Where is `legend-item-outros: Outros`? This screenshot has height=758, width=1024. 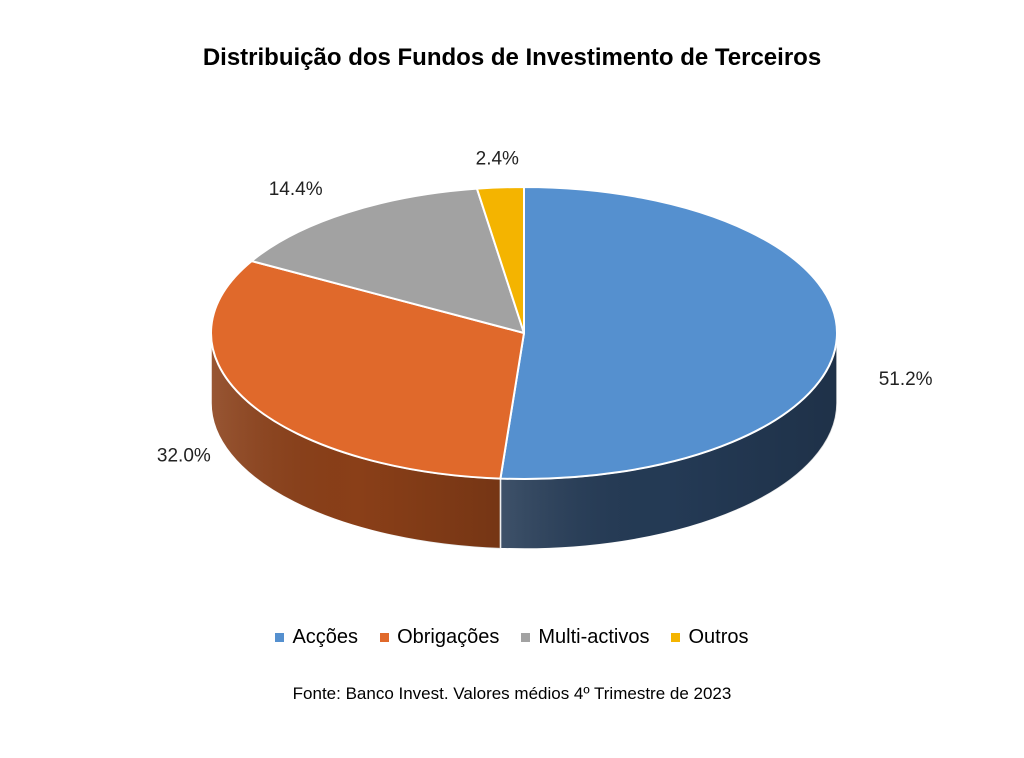 legend-item-outros: Outros is located at coordinates (710, 637).